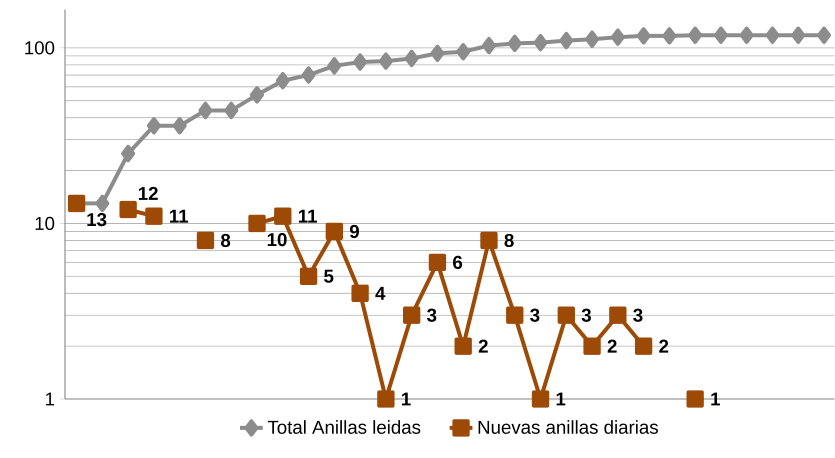  What do you see at coordinates (50, 399) in the screenshot?
I see `y-tick-label: 1` at bounding box center [50, 399].